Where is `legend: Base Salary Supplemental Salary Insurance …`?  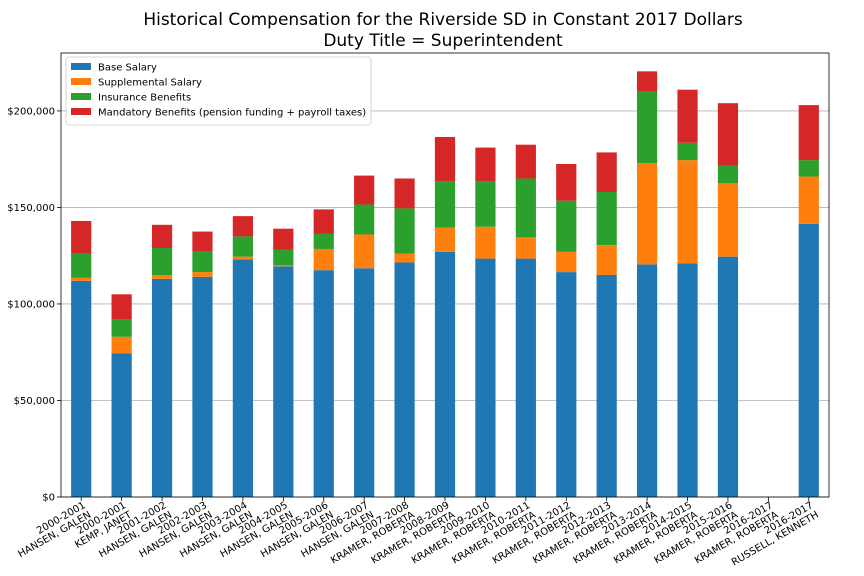
legend: Base Salary Supplemental Salary Insurance … is located at coordinates (218, 91).